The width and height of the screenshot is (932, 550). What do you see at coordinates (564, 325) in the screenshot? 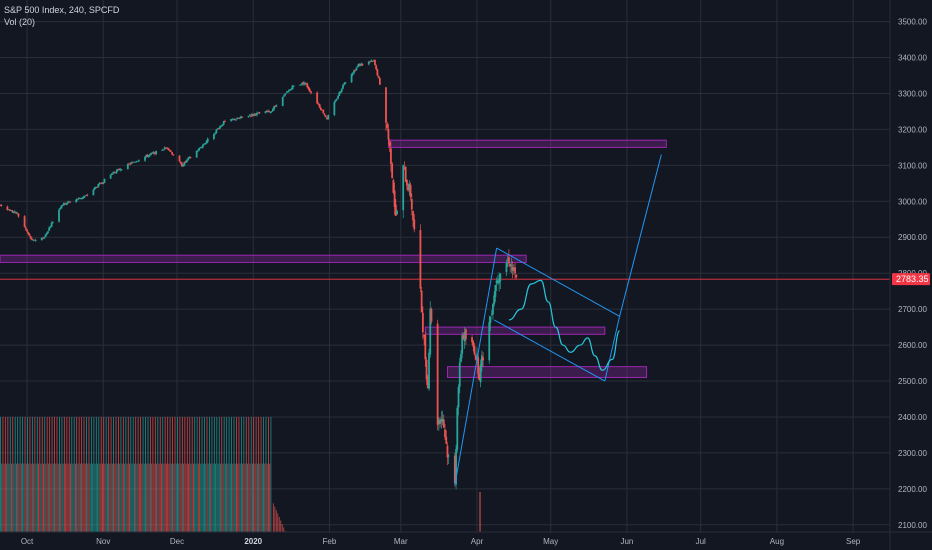
I see `projected-path` at bounding box center [564, 325].